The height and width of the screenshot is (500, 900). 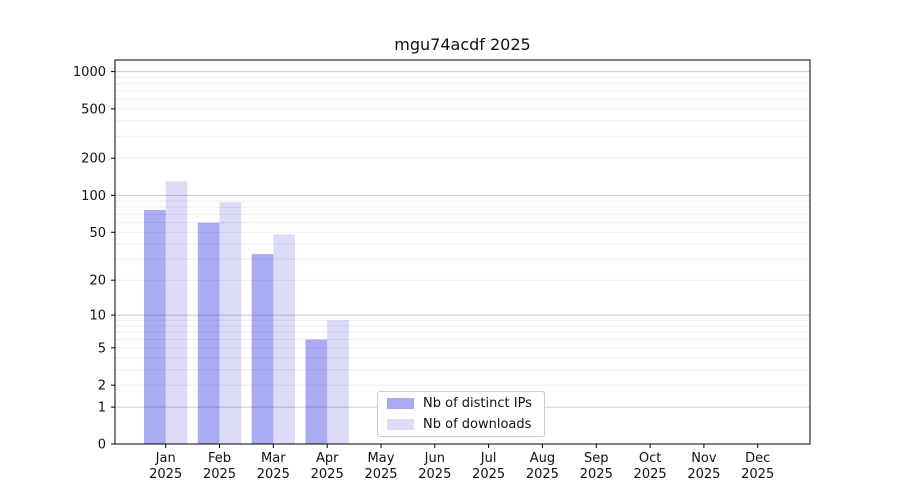 I want to click on legend-label-downloads: Nb of downloads, so click(x=477, y=424).